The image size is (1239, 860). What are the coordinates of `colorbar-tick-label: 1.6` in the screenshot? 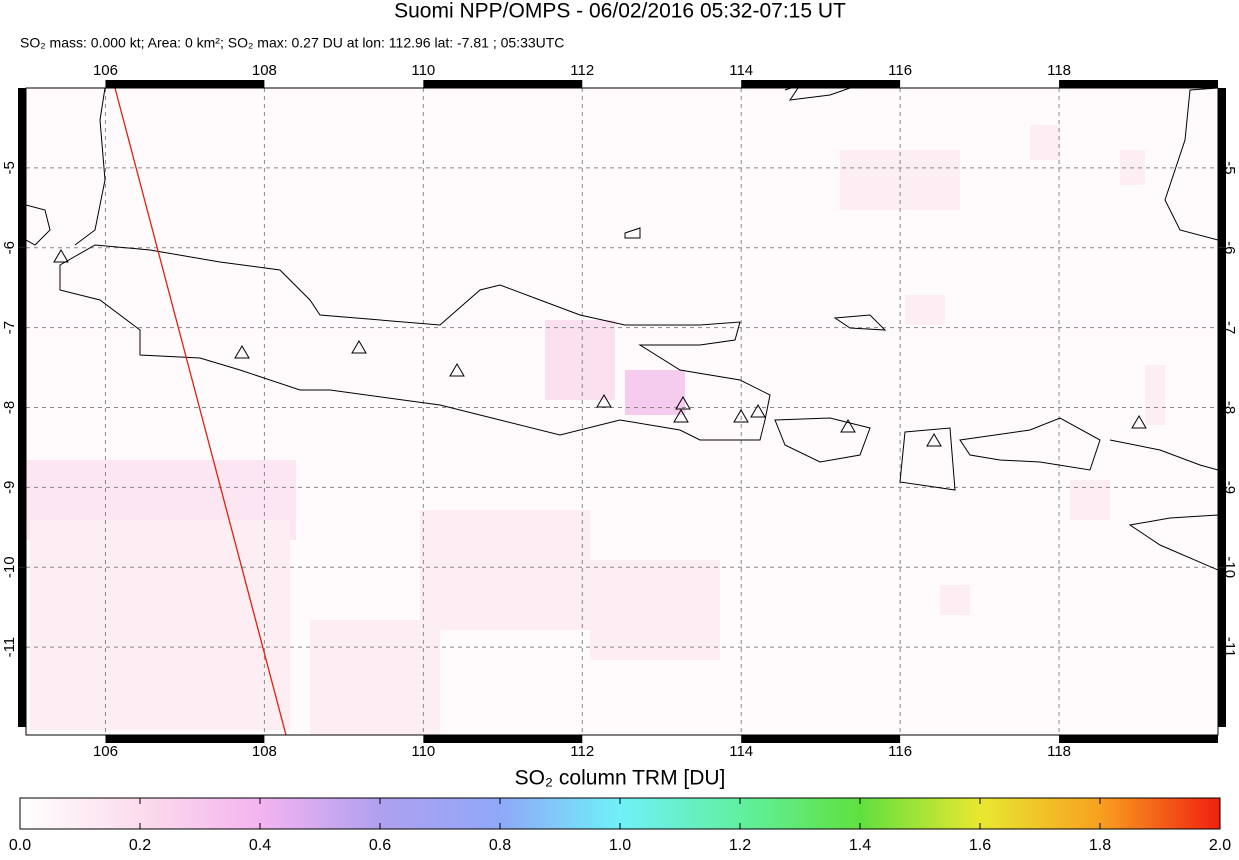 It's located at (980, 845).